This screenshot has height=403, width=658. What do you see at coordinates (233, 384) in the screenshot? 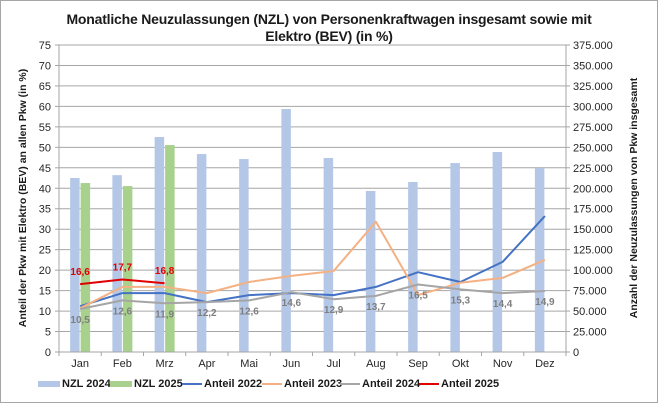
I see `legend-label: Anteil 2022` at bounding box center [233, 384].